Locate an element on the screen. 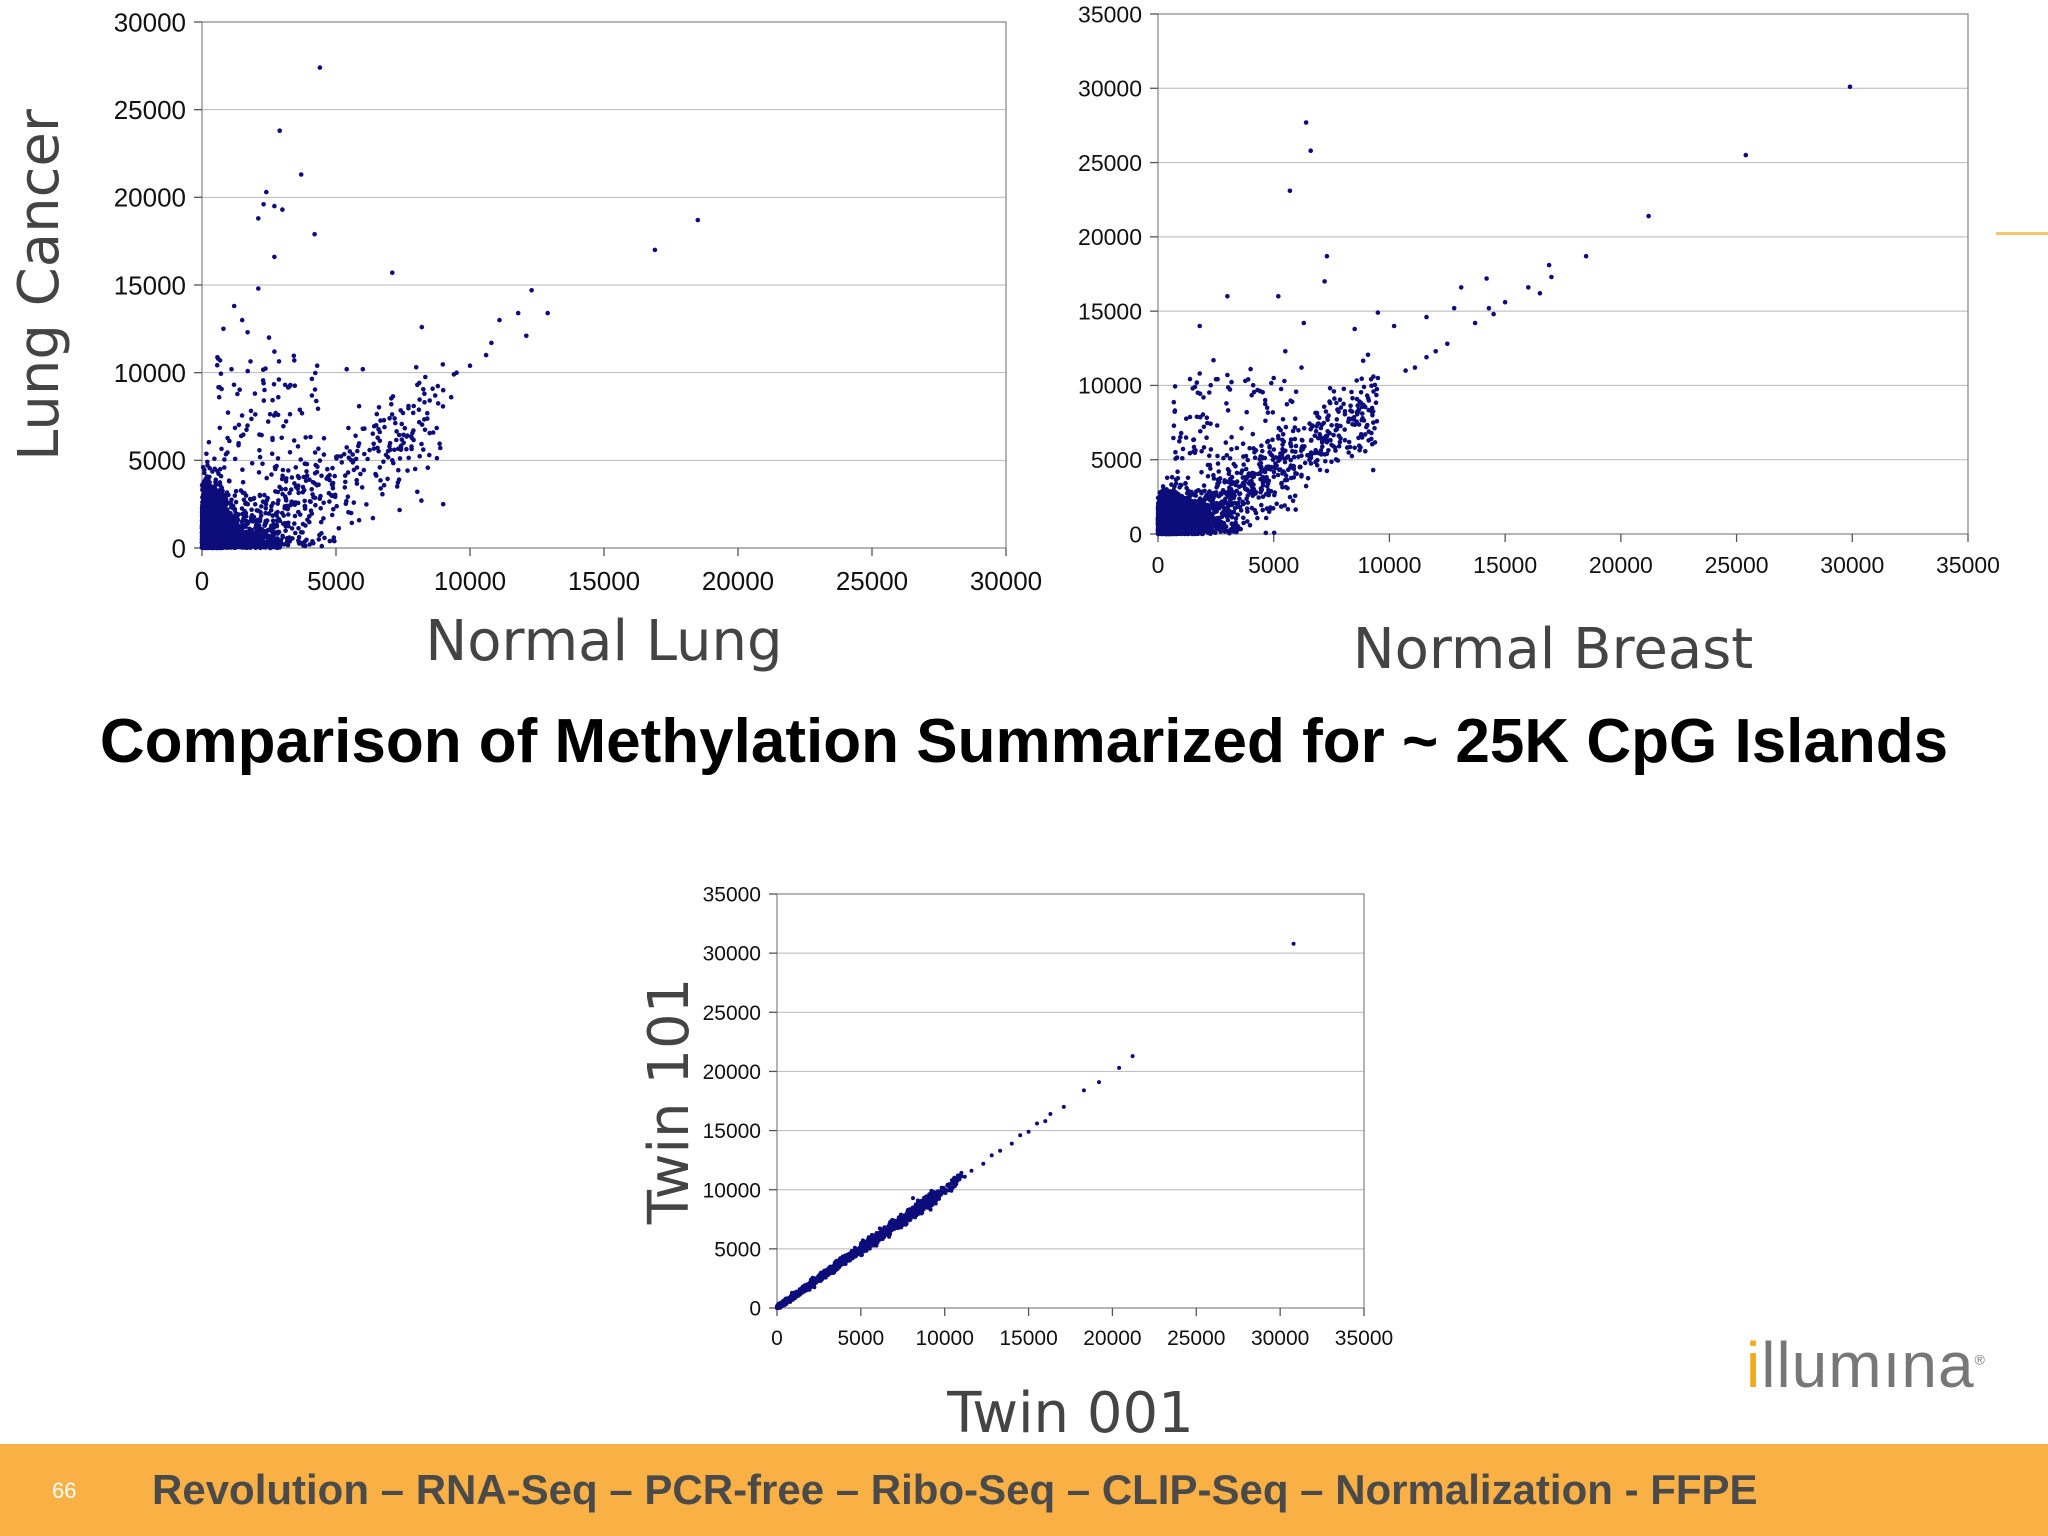 The height and width of the screenshot is (1536, 2048). x-tick-label: 35000 is located at coordinates (1968, 565).